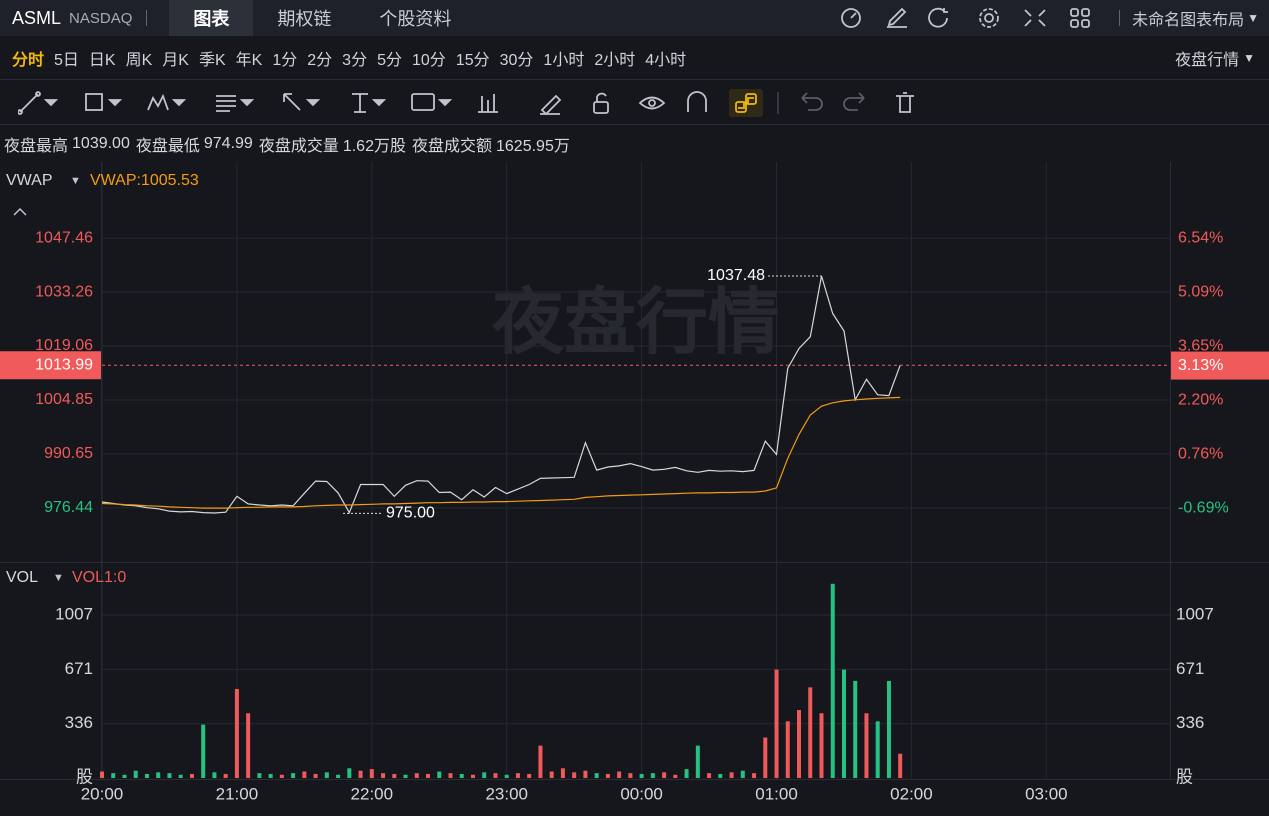 This screenshot has width=1269, height=816. What do you see at coordinates (249, 60) in the screenshot?
I see `period: 年K` at bounding box center [249, 60].